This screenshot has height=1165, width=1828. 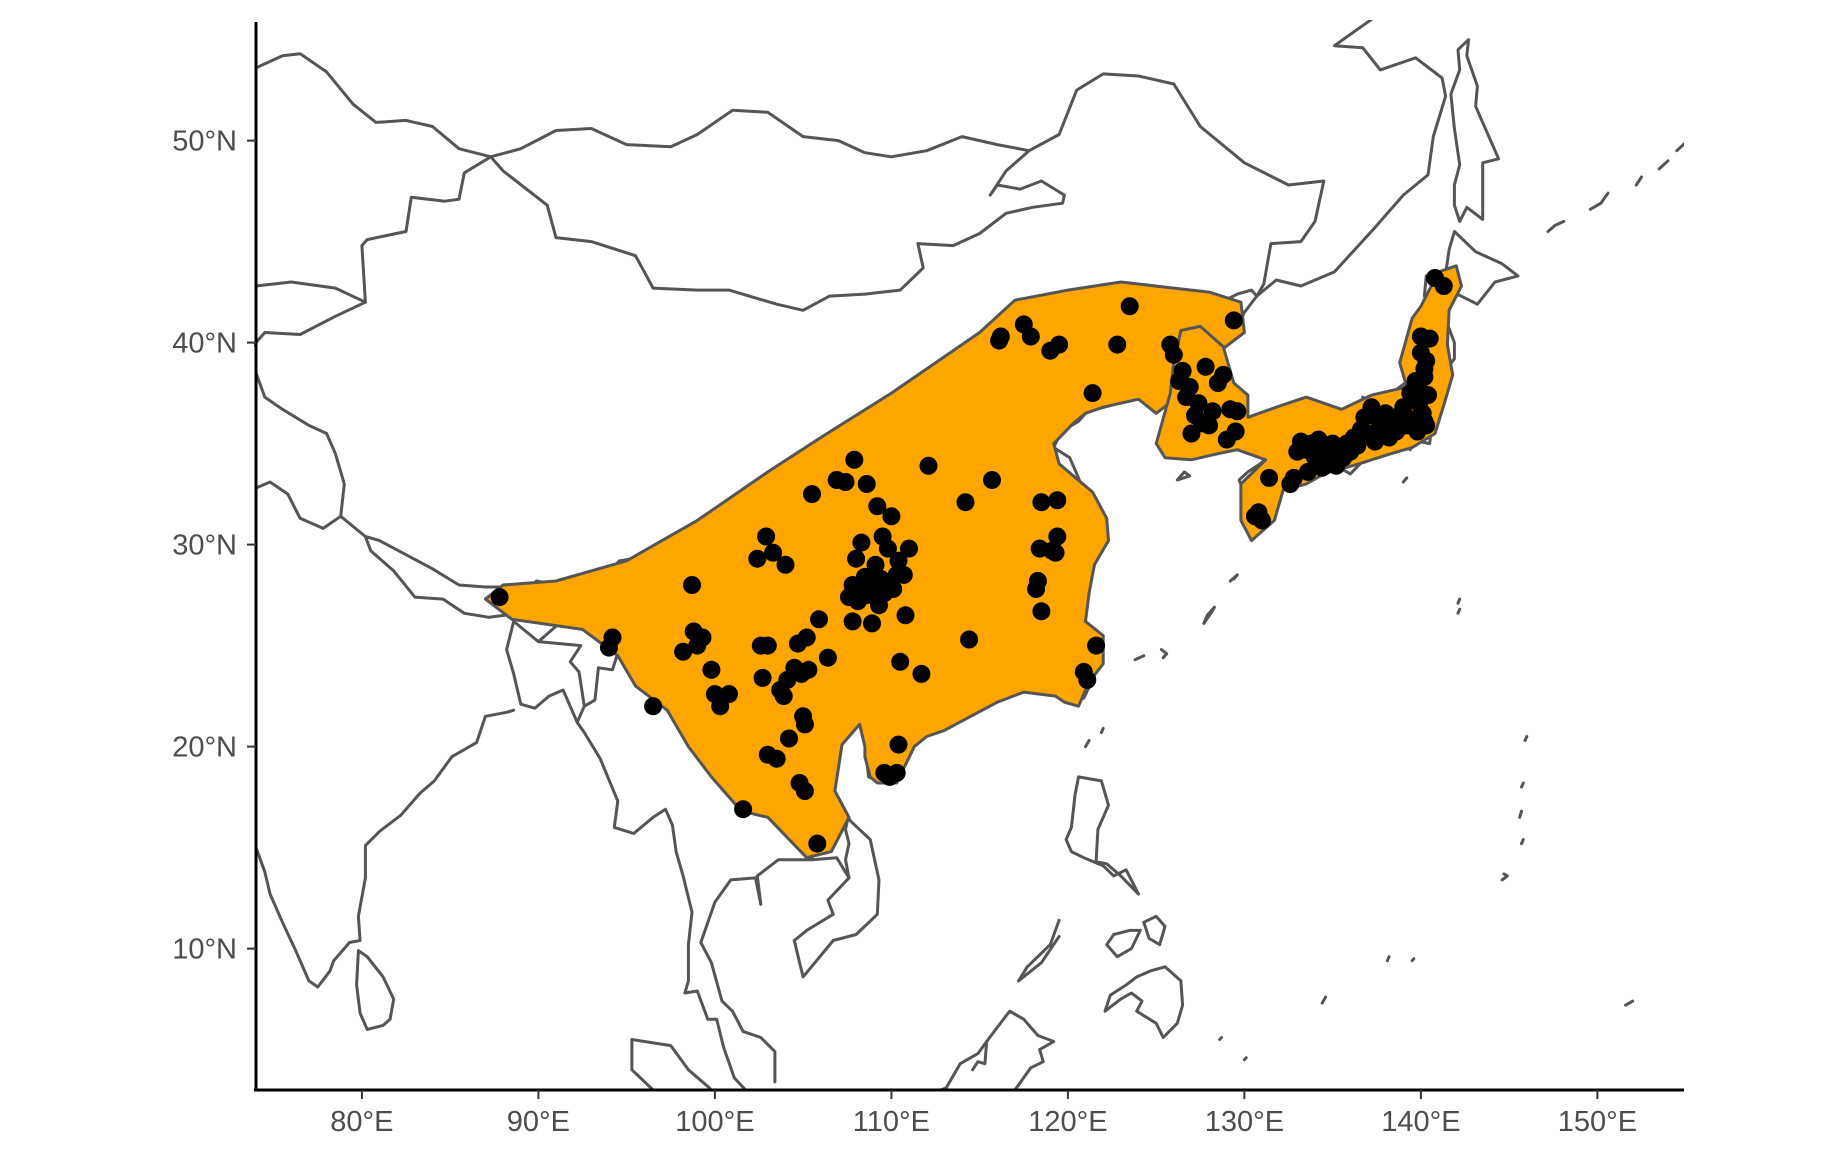 What do you see at coordinates (361, 1122) in the screenshot?
I see `x-tick-label: 80°E` at bounding box center [361, 1122].